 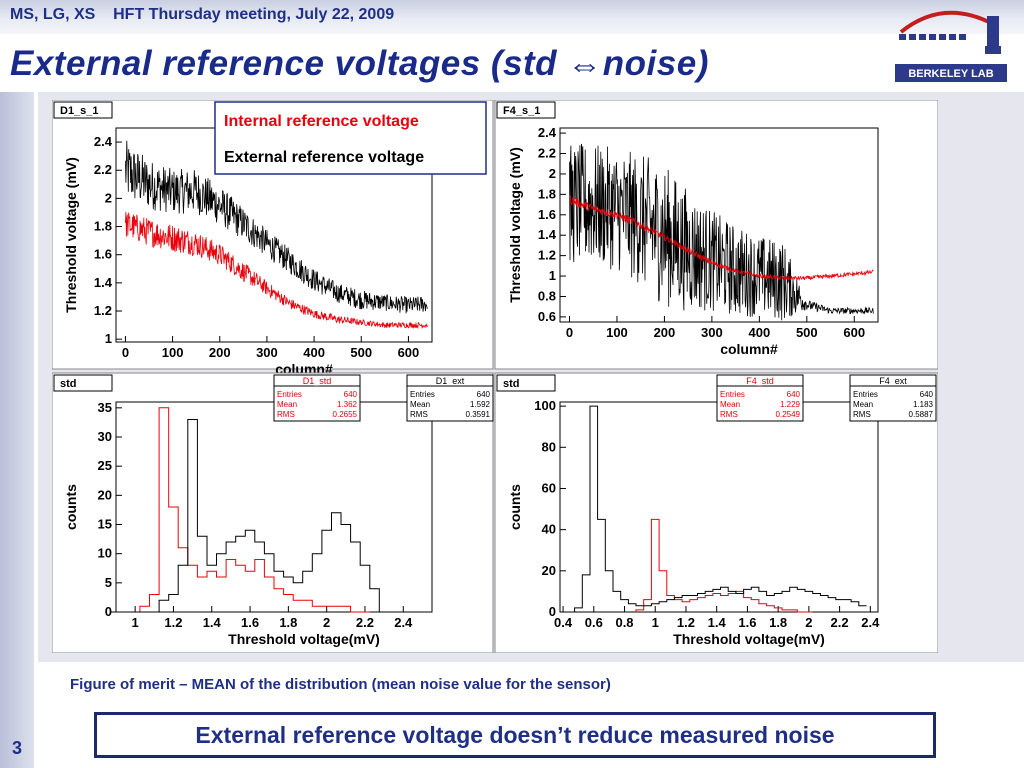 What do you see at coordinates (105, 465) in the screenshot?
I see `y-tick-label: 25` at bounding box center [105, 465].